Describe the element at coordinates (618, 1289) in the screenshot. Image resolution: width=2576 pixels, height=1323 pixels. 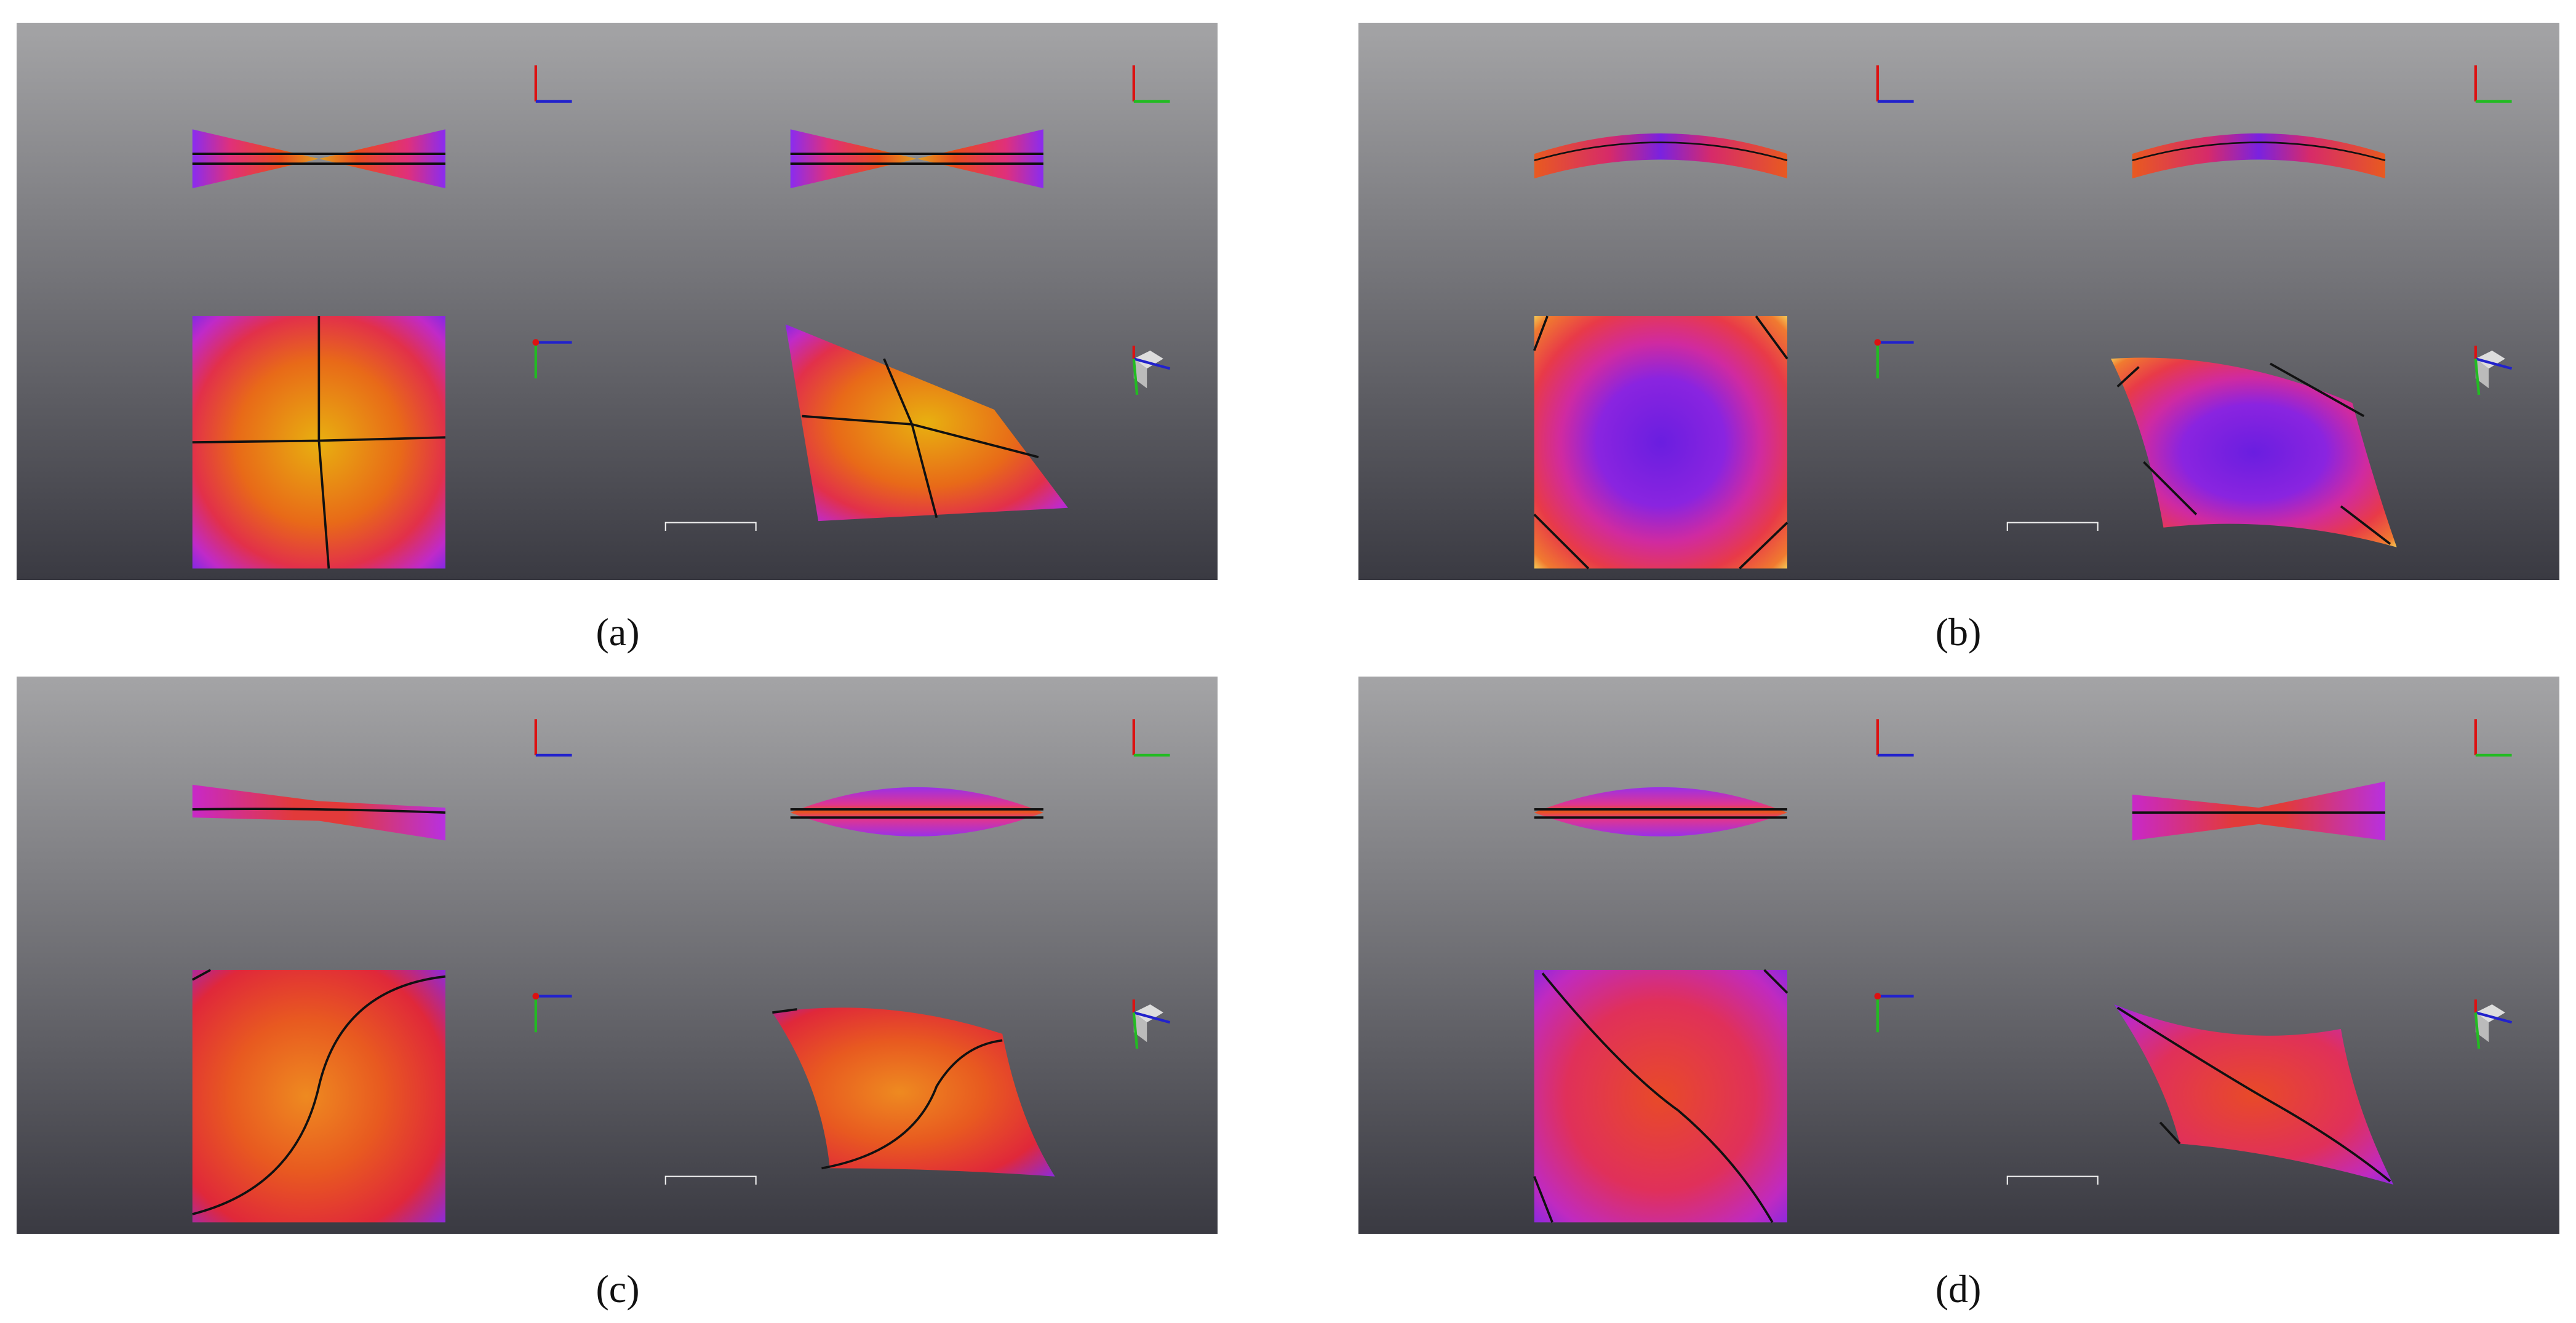
I see `panel-caption: (c)` at that location.